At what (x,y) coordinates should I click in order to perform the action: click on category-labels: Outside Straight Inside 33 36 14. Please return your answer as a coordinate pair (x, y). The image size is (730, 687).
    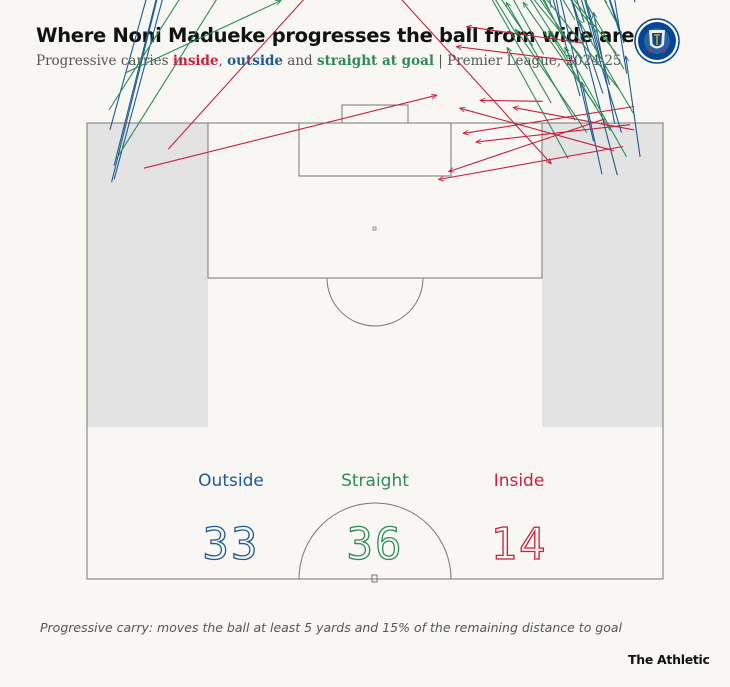
    Looking at the image, I should click on (373, 521).